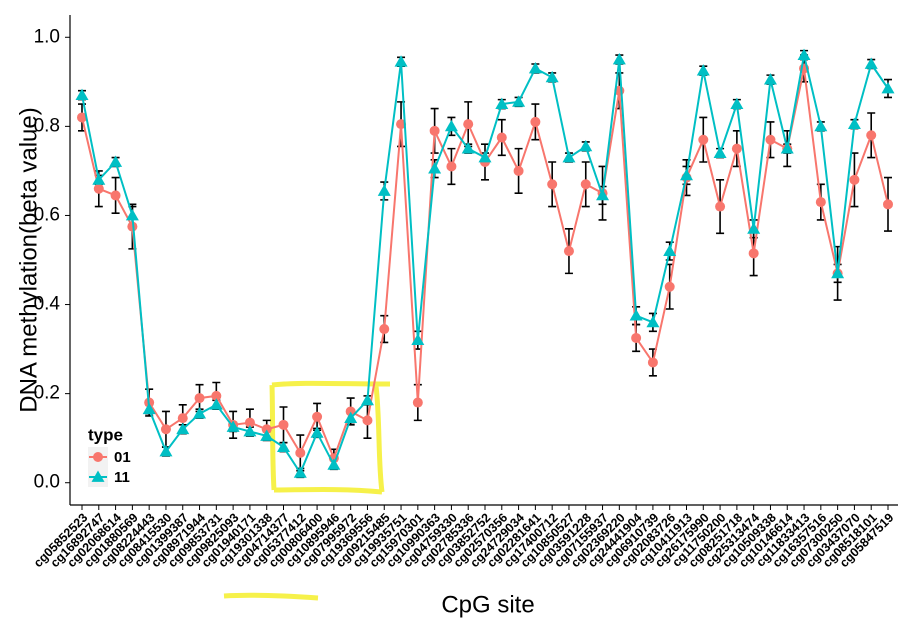  What do you see at coordinates (307, 490) in the screenshot?
I see `highlight-annotation` at bounding box center [307, 490].